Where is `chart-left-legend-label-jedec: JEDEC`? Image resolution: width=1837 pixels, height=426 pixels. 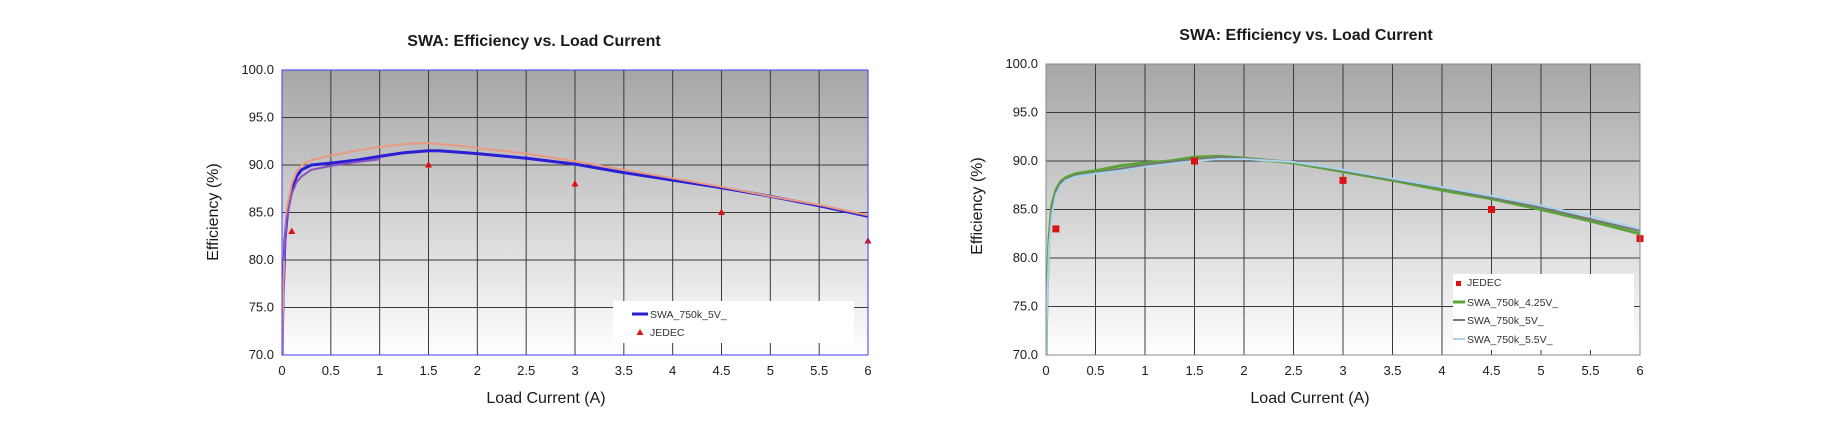
chart-left-legend-label-jedec: JEDEC is located at coordinates (667, 333).